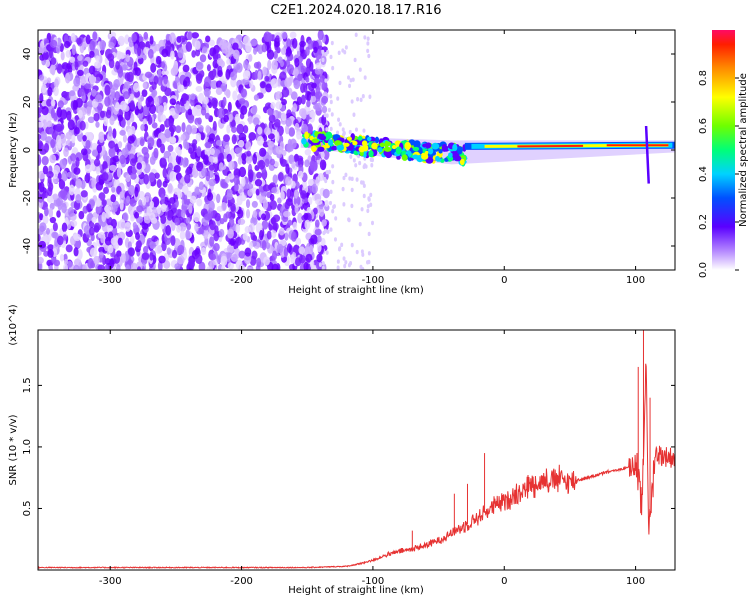 The image size is (750, 600). What do you see at coordinates (110, 280) in the screenshot?
I see `x-tick-label: -300` at bounding box center [110, 280].